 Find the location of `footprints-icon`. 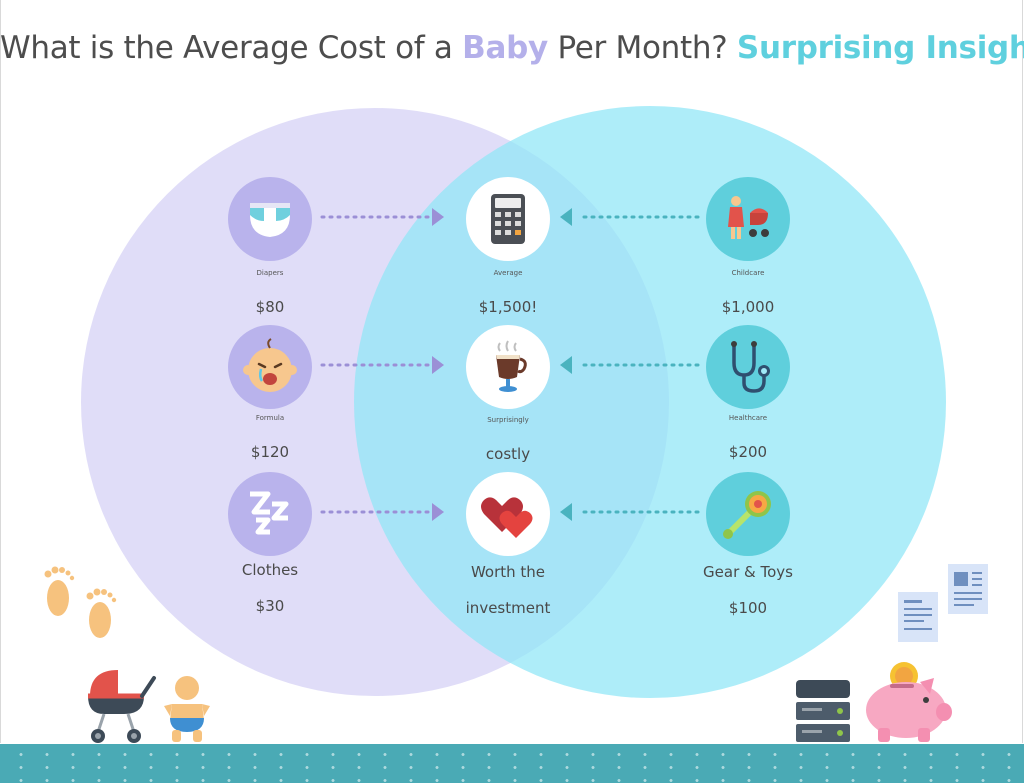

footprints-icon is located at coordinates (80, 602).